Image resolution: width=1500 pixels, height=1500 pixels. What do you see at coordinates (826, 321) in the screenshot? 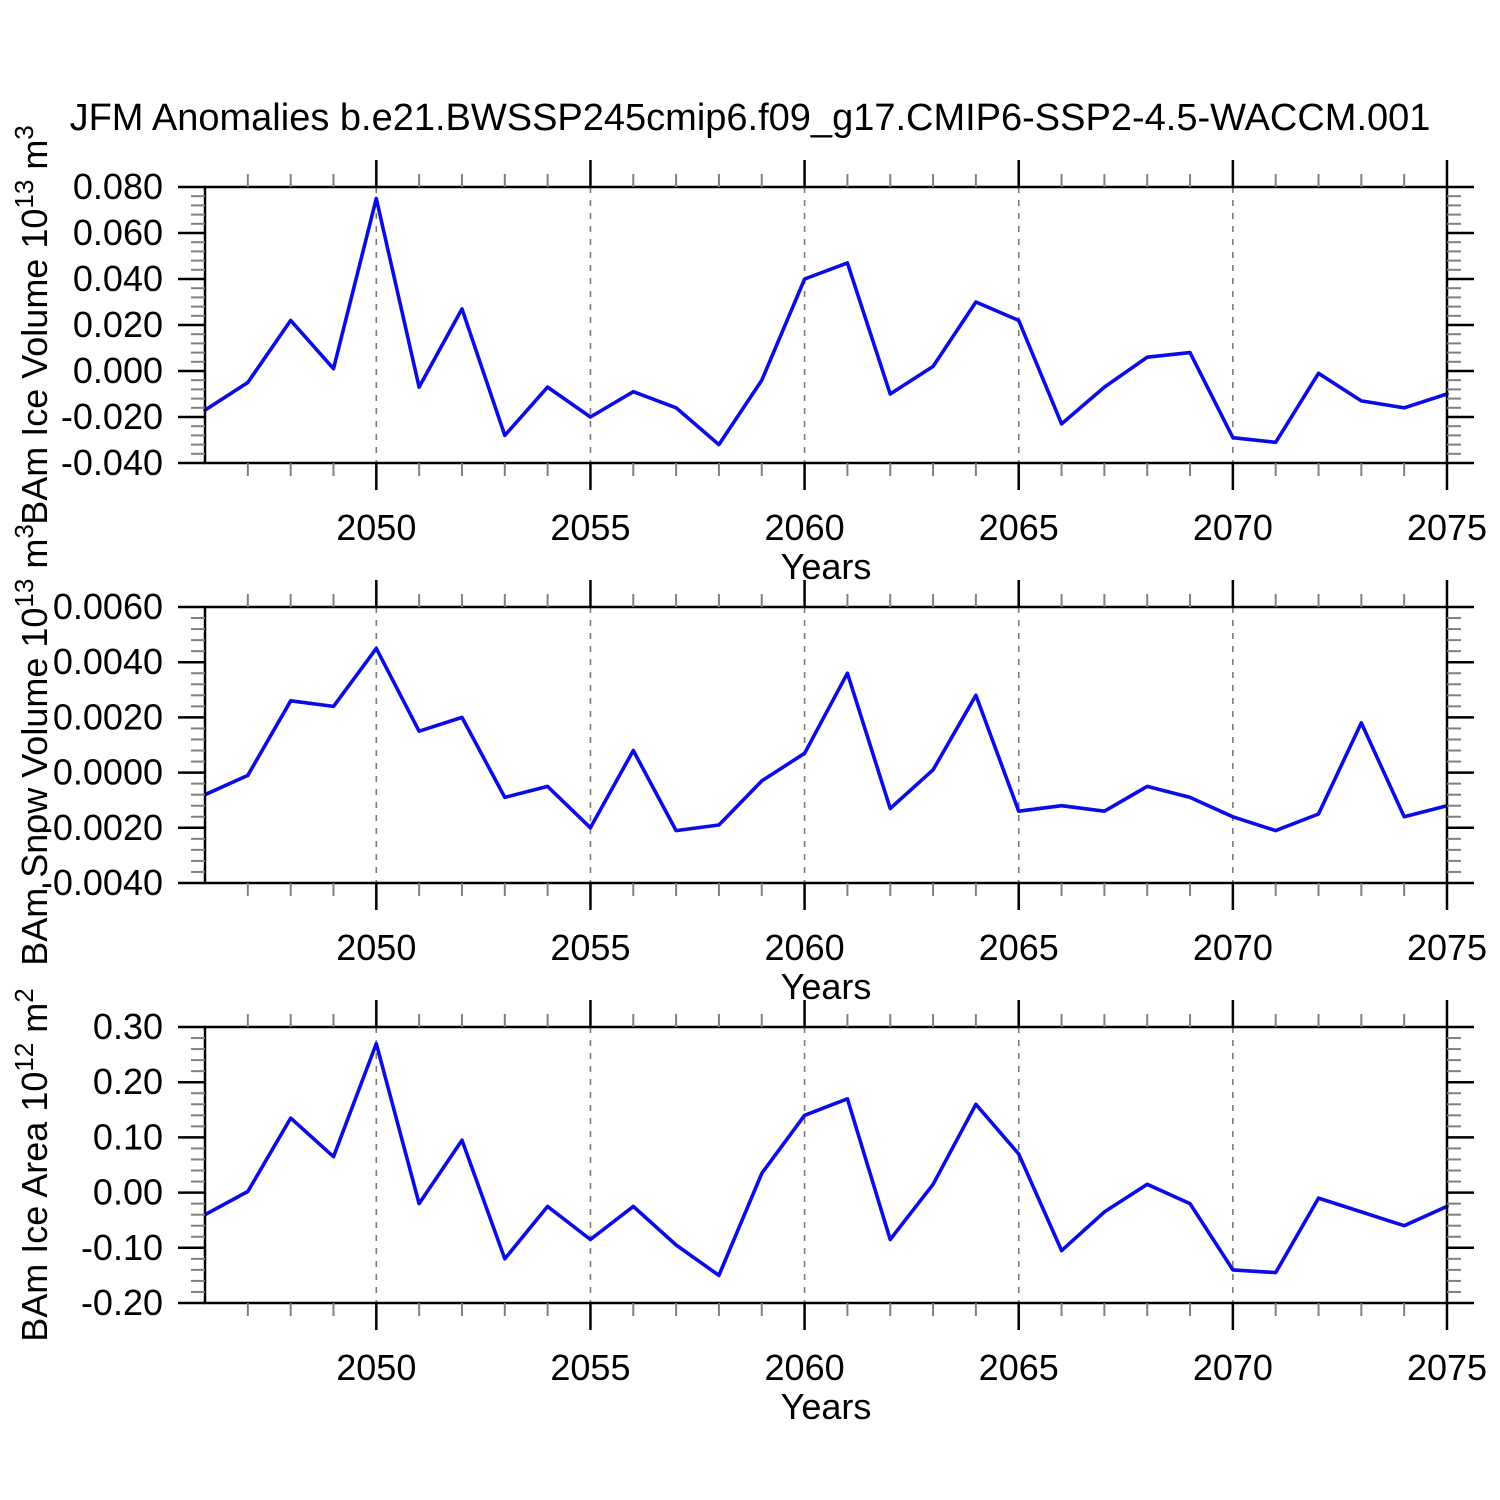
I see `ice-volume-data-line` at bounding box center [826, 321].